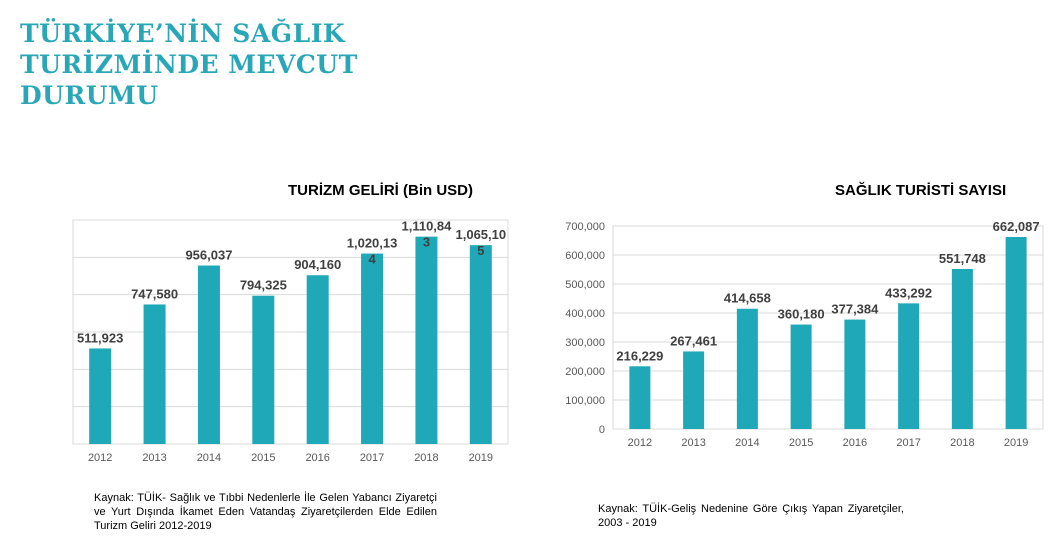 Image resolution: width=1064 pixels, height=552 pixels. Describe the element at coordinates (693, 443) in the screenshot. I see `chart-2-x-tick-label: 2013` at that location.